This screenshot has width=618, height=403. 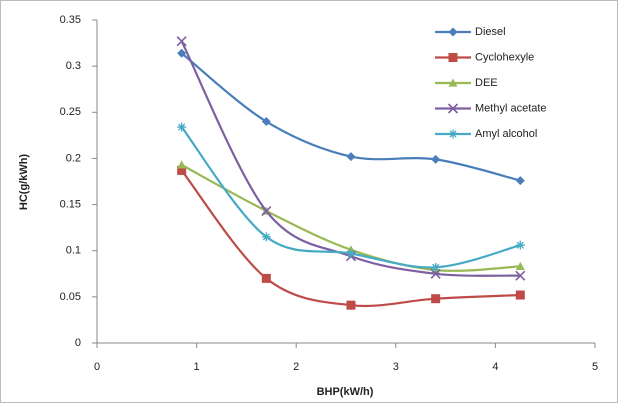 What do you see at coordinates (97, 367) in the screenshot?
I see `x-tick-label: 0` at bounding box center [97, 367].